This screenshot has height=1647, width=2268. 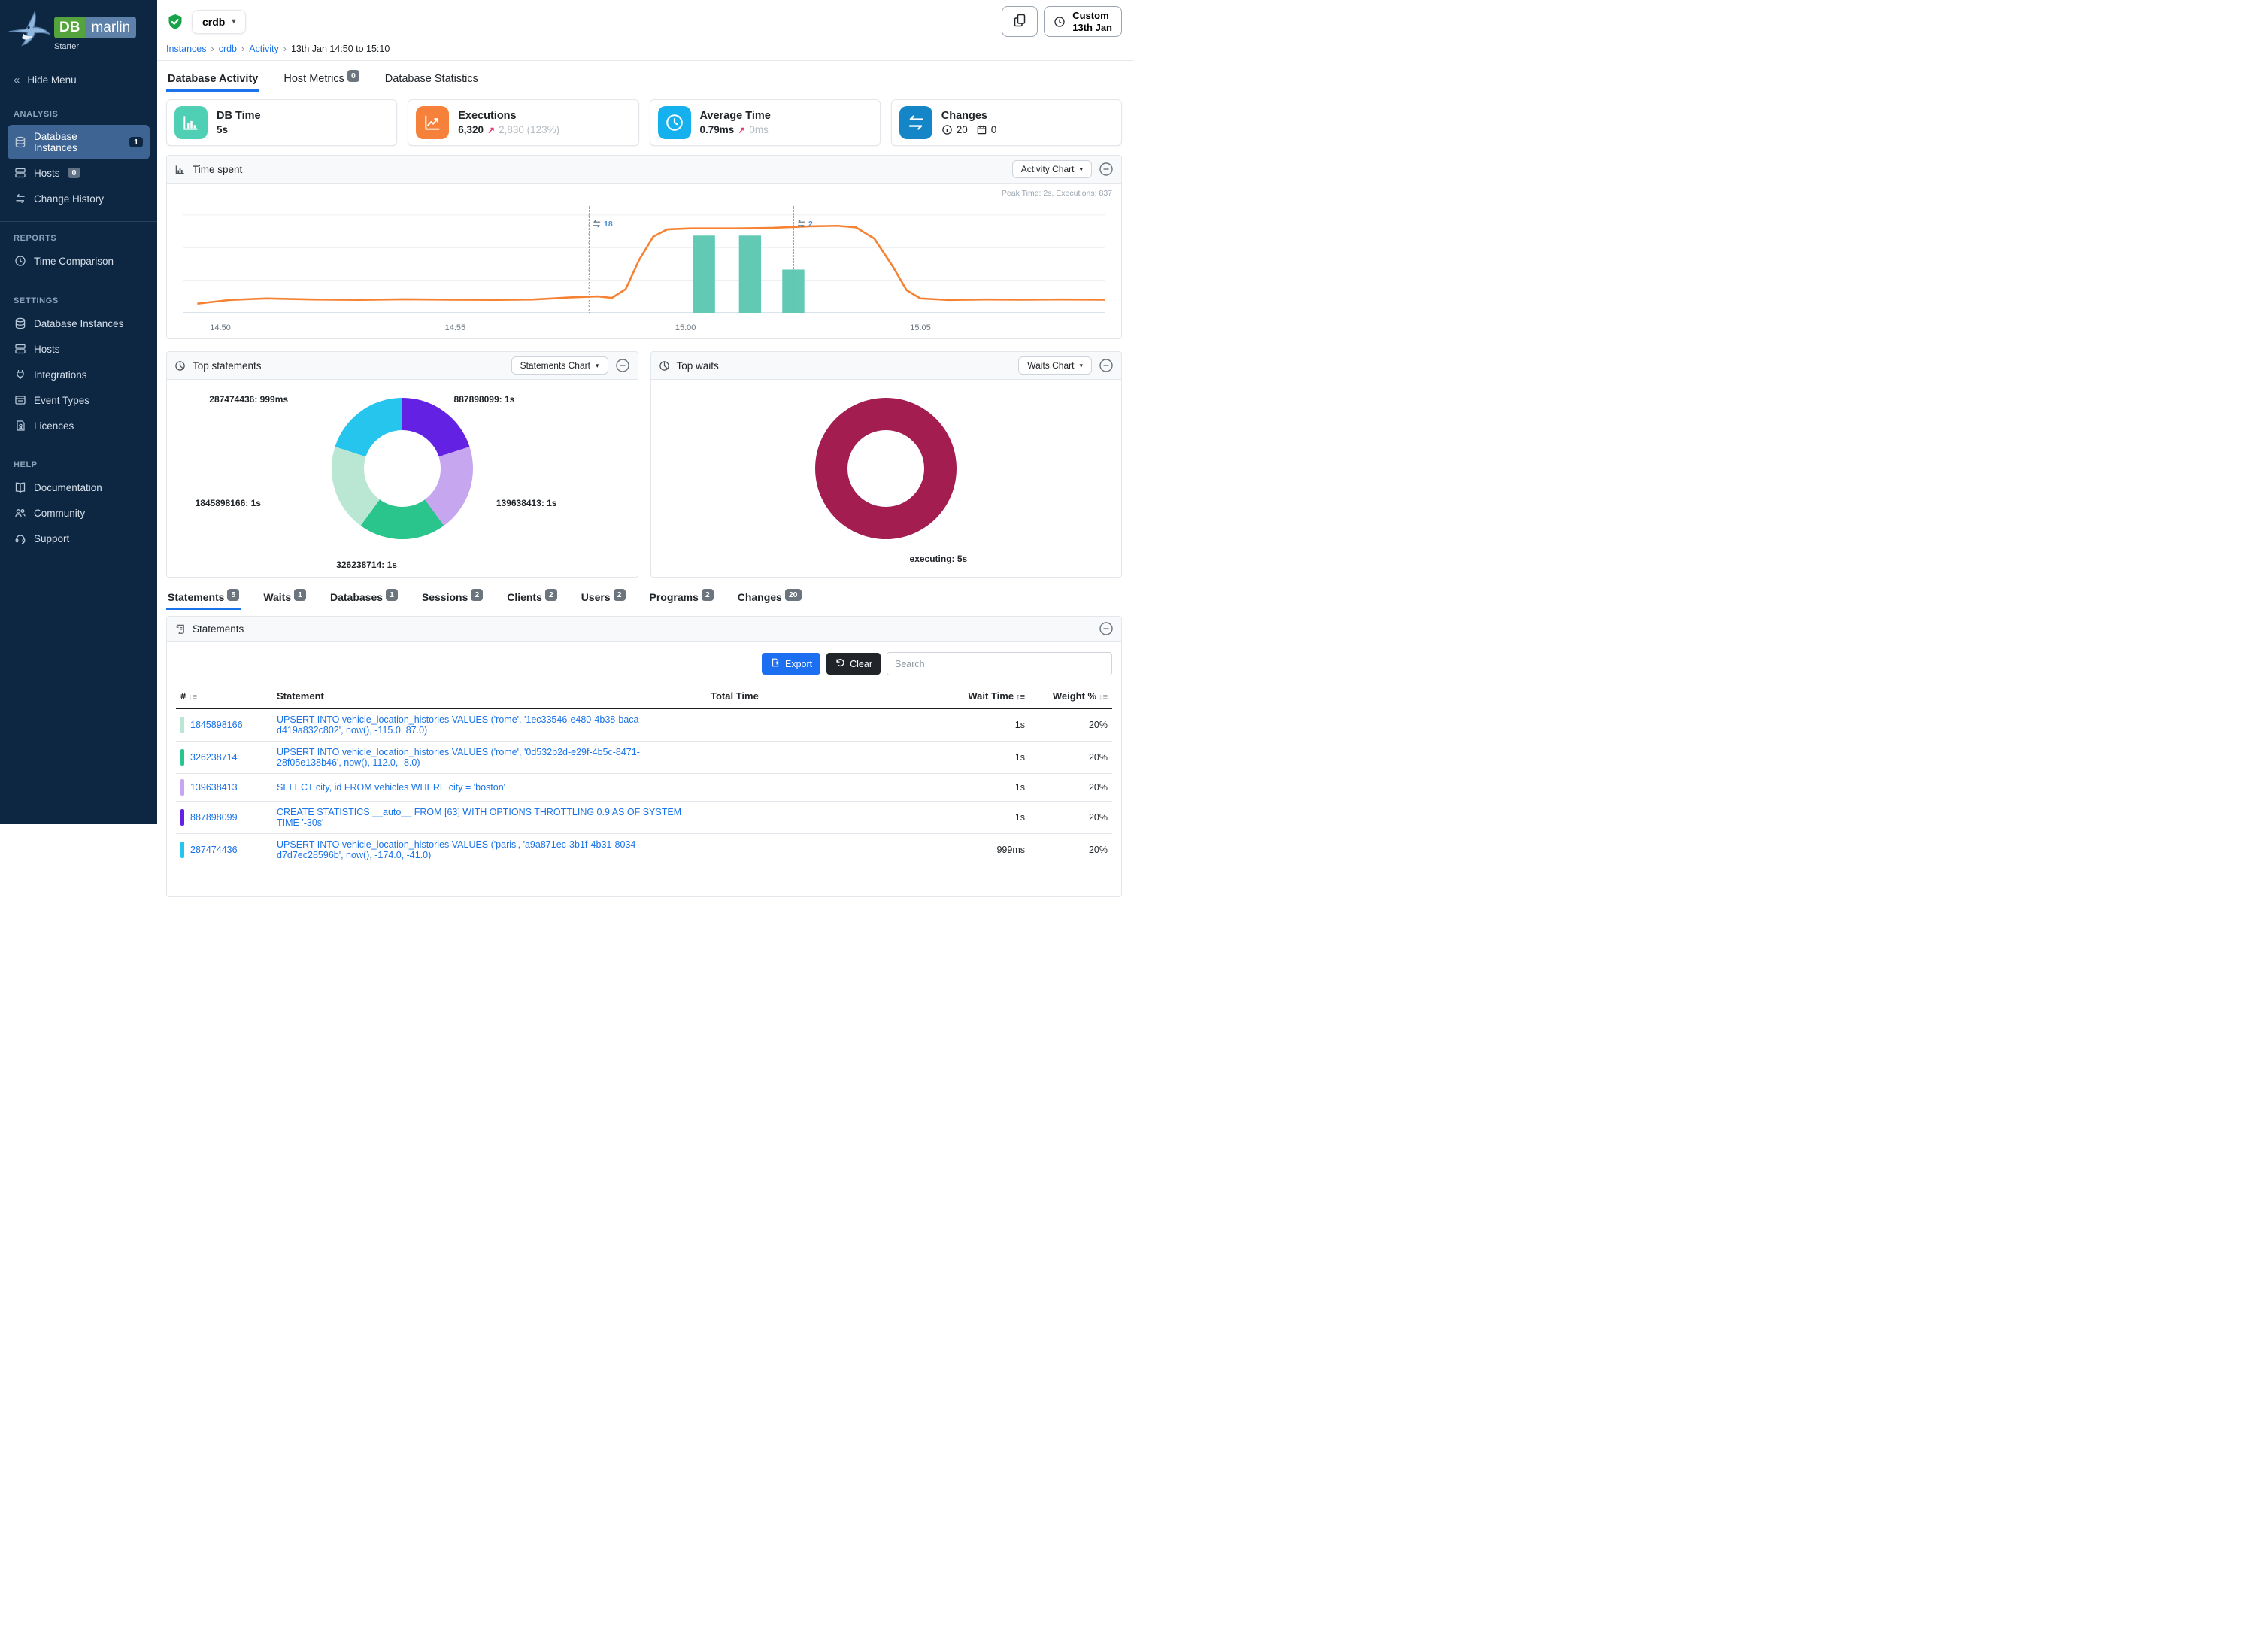 What do you see at coordinates (392, 595) in the screenshot?
I see `count-badge: 1` at bounding box center [392, 595].